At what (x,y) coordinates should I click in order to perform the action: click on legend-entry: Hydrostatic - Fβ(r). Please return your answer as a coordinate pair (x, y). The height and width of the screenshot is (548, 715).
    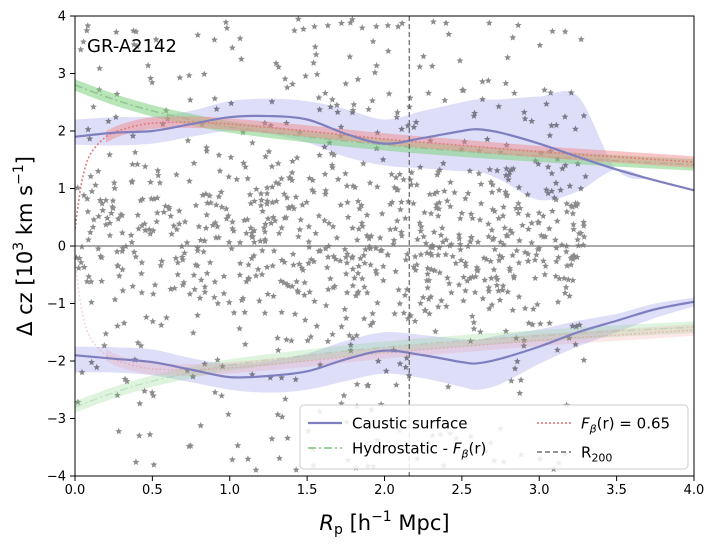
    Looking at the image, I should click on (397, 450).